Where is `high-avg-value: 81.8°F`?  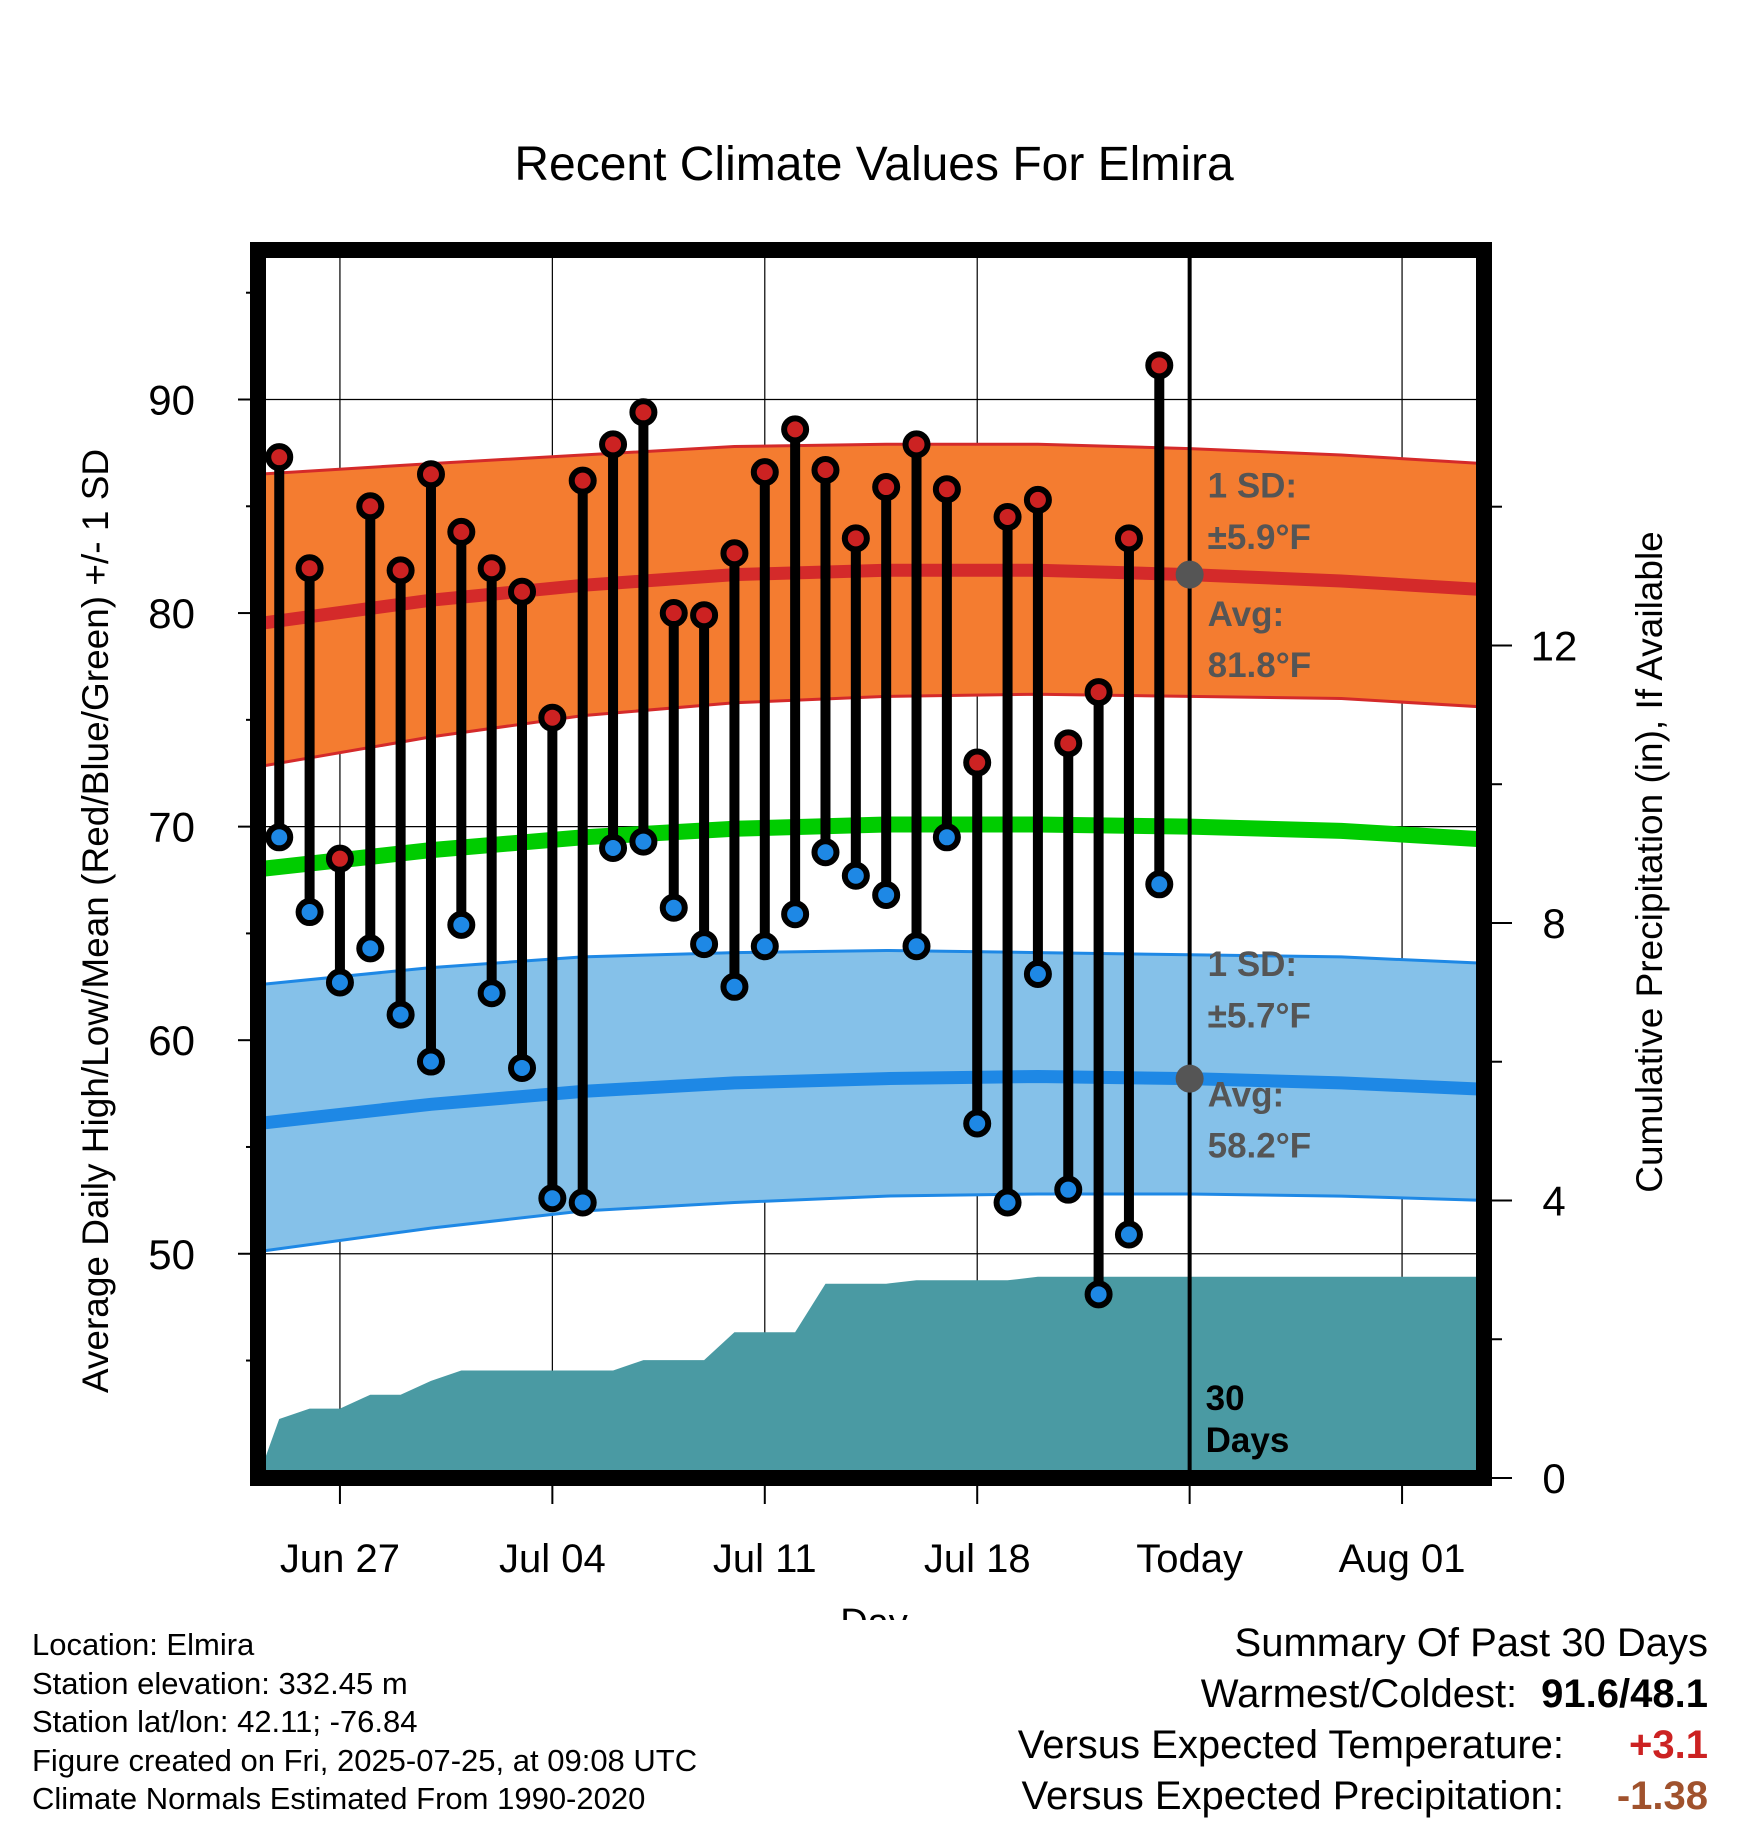 high-avg-value: 81.8°F is located at coordinates (1260, 665).